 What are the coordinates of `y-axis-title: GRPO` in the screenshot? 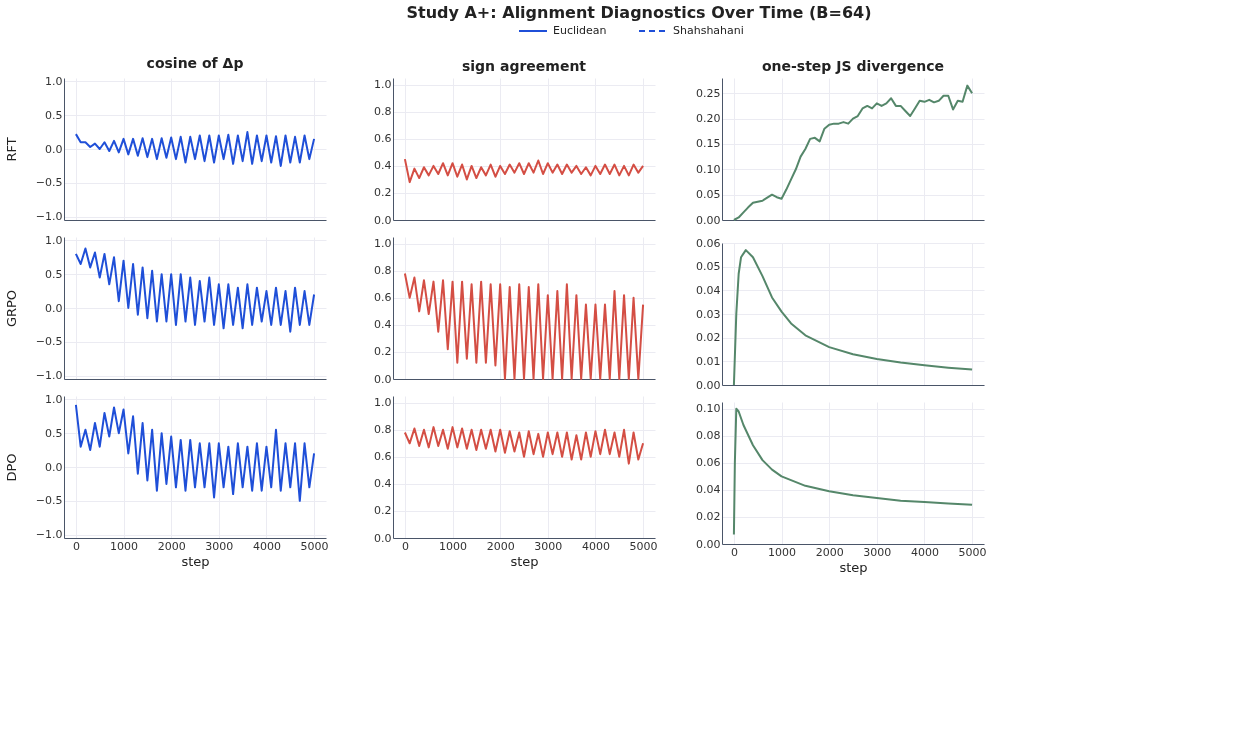 It's located at (11, 308).